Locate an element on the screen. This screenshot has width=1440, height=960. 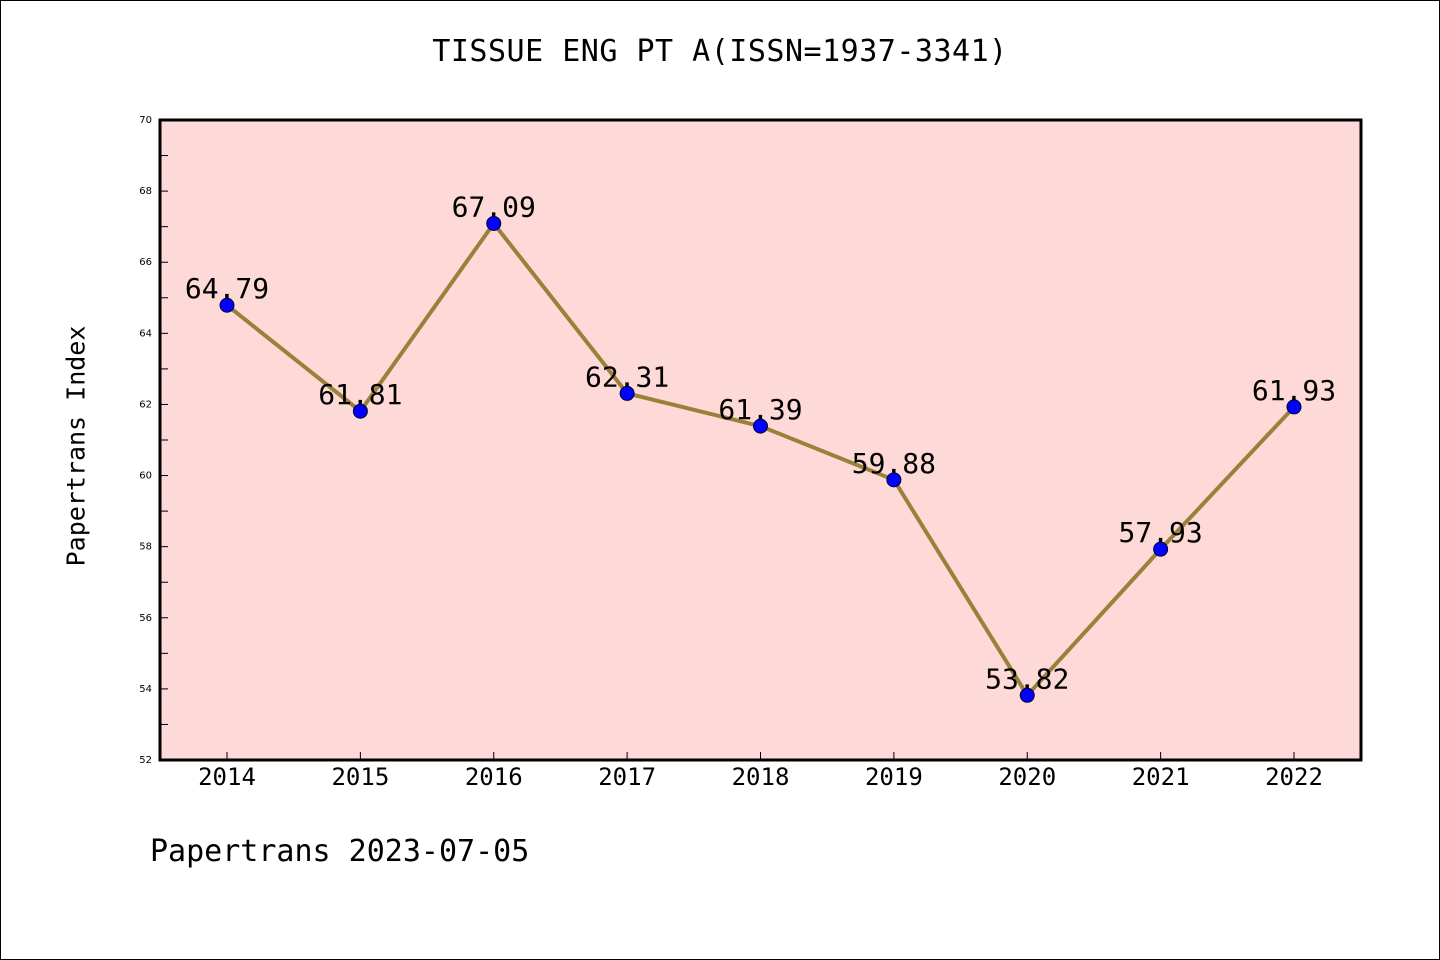
x-tick-label: 2019 is located at coordinates (894, 777).